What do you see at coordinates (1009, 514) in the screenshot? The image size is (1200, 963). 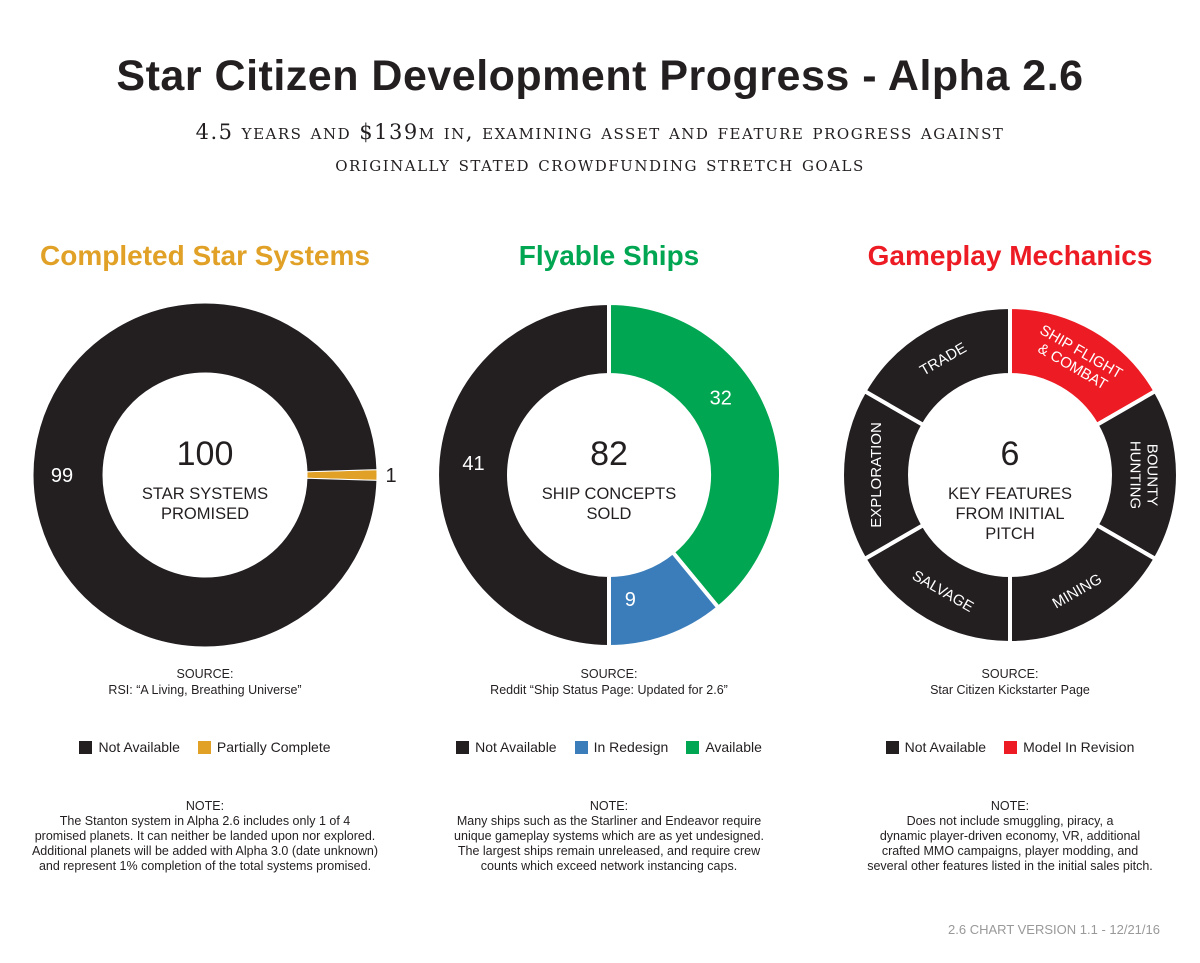 I see `center-label: FROM INITIAL` at bounding box center [1009, 514].